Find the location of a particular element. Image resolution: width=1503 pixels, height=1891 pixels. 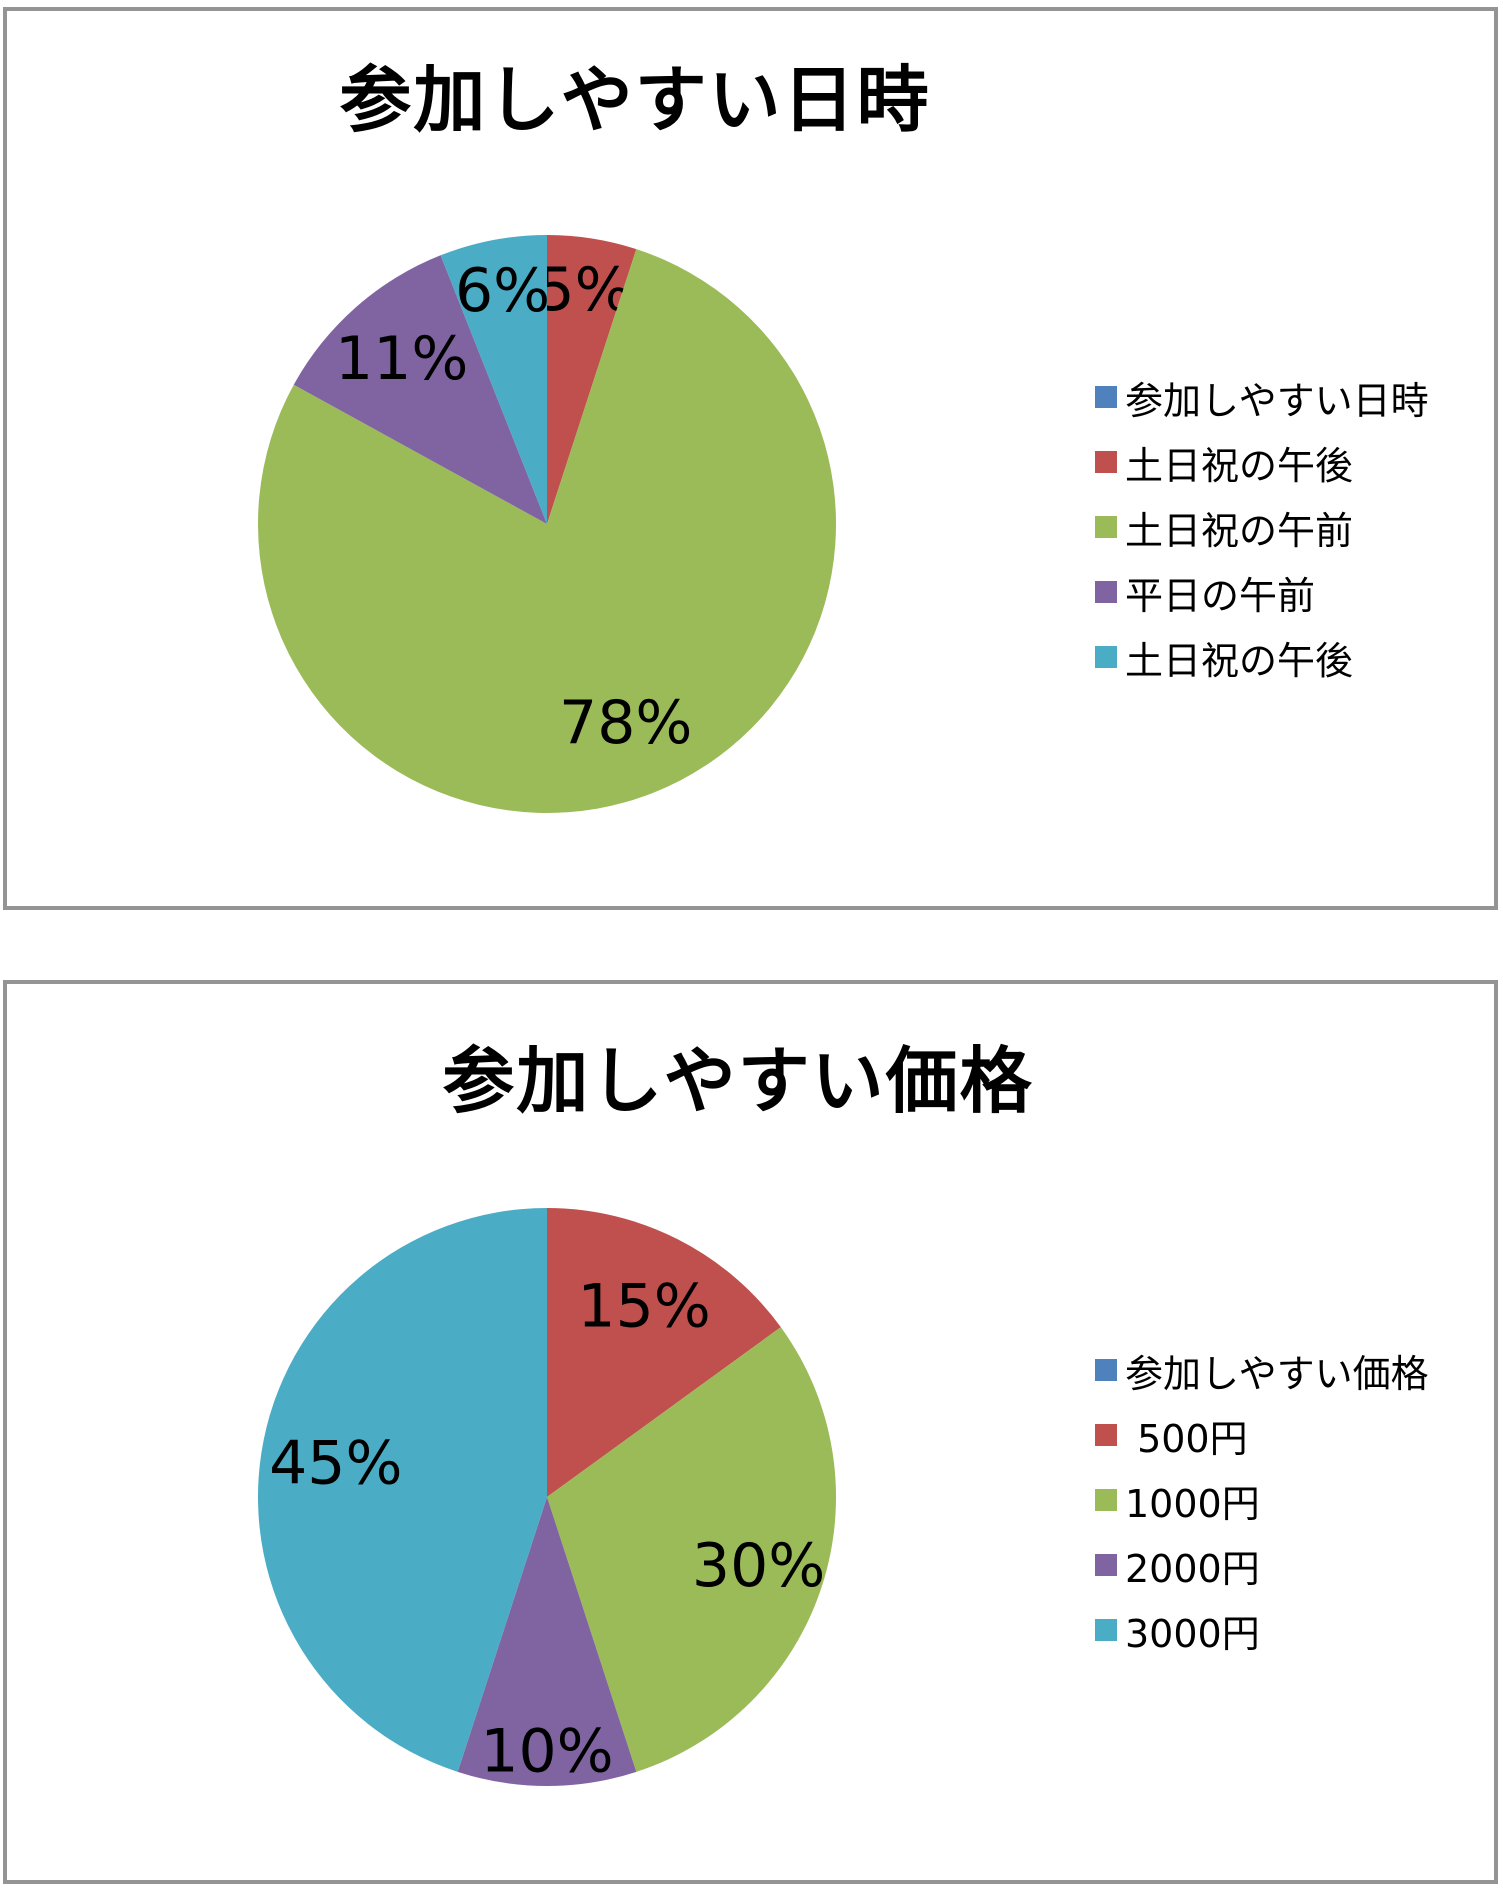

slice-percent-label-2: 11% is located at coordinates (401, 359).